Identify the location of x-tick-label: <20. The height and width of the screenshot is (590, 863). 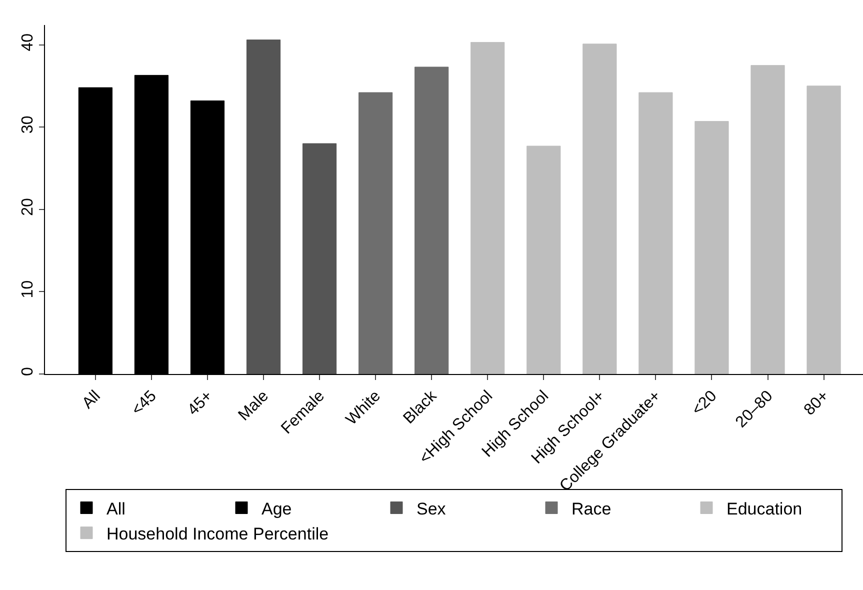
(704, 403).